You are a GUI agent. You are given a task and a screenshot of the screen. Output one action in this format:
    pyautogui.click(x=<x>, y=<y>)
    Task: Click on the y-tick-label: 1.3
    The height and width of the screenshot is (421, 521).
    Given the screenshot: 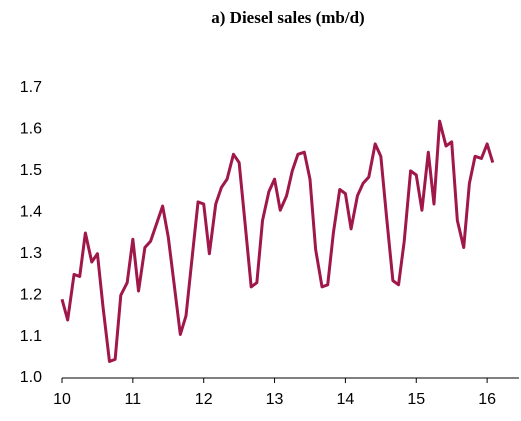 What is the action you would take?
    pyautogui.click(x=31, y=253)
    